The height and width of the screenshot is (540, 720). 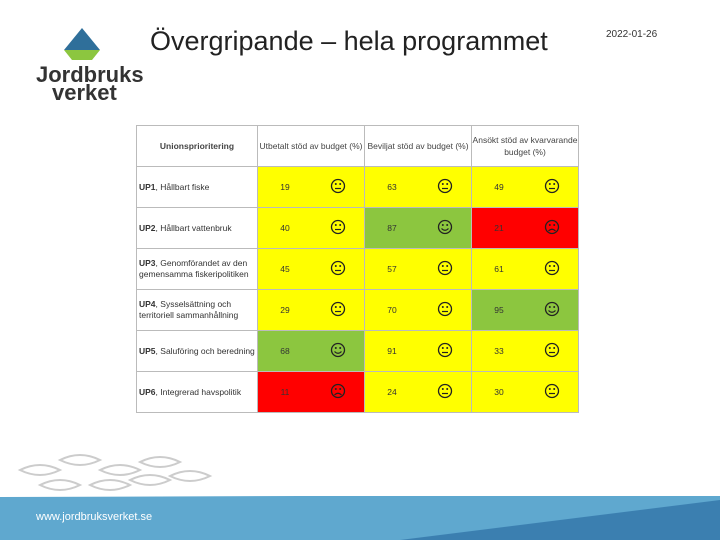 What do you see at coordinates (284, 269) in the screenshot?
I see `cell-value: 45` at bounding box center [284, 269].